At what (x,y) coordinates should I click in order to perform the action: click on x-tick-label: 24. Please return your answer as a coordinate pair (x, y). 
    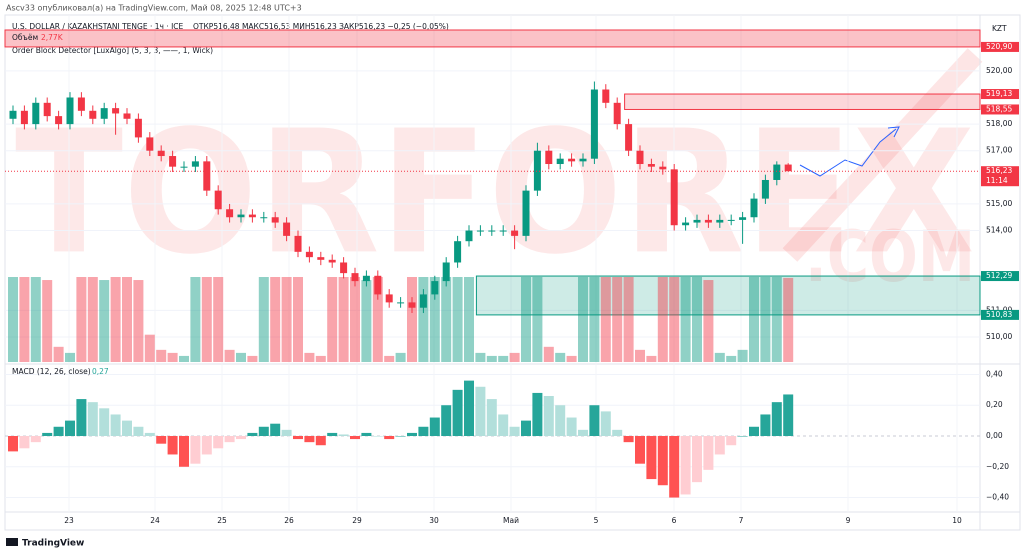
    Looking at the image, I should click on (155, 520).